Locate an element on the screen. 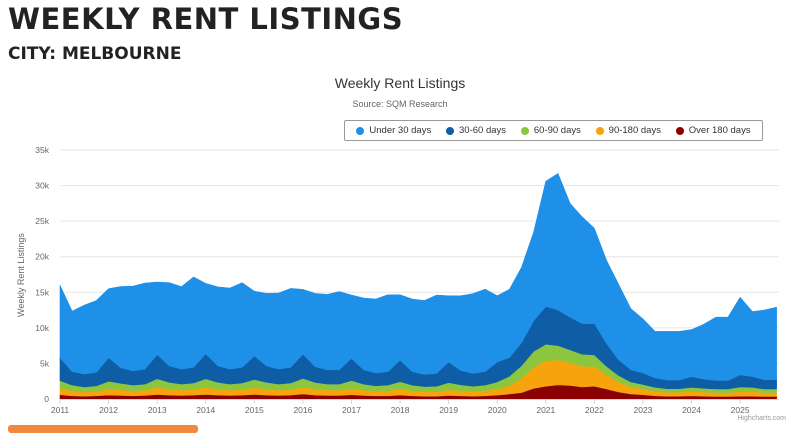 The image size is (800, 433). orange-bottom-bar is located at coordinates (103, 429).